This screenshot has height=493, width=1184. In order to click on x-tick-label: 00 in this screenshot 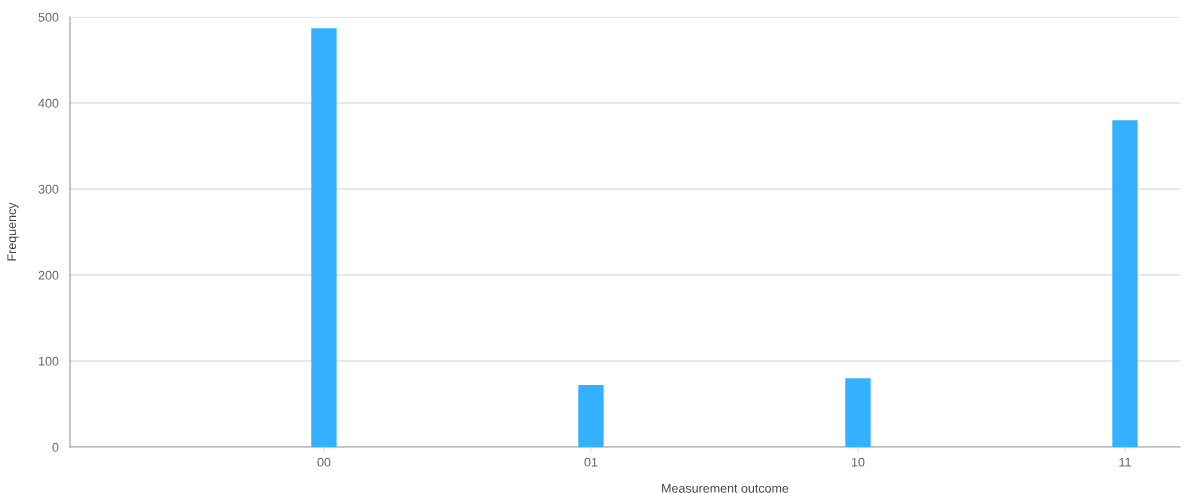, I will do `click(324, 462)`.